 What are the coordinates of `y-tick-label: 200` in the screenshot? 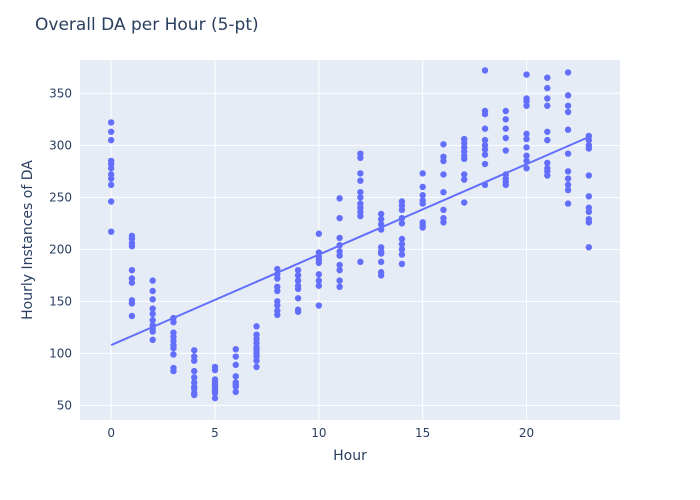 It's located at (60, 249).